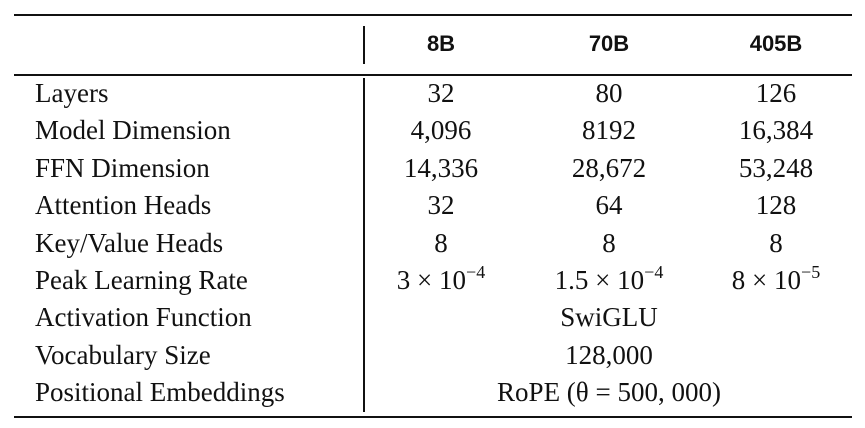 The height and width of the screenshot is (428, 865). Describe the element at coordinates (609, 167) in the screenshot. I see `cell: 28,672` at that location.